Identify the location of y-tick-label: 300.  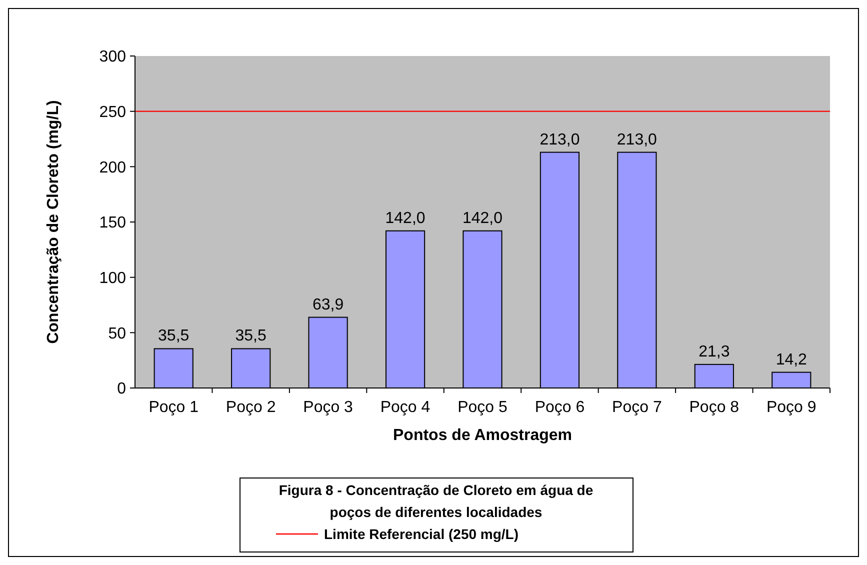
(112, 57).